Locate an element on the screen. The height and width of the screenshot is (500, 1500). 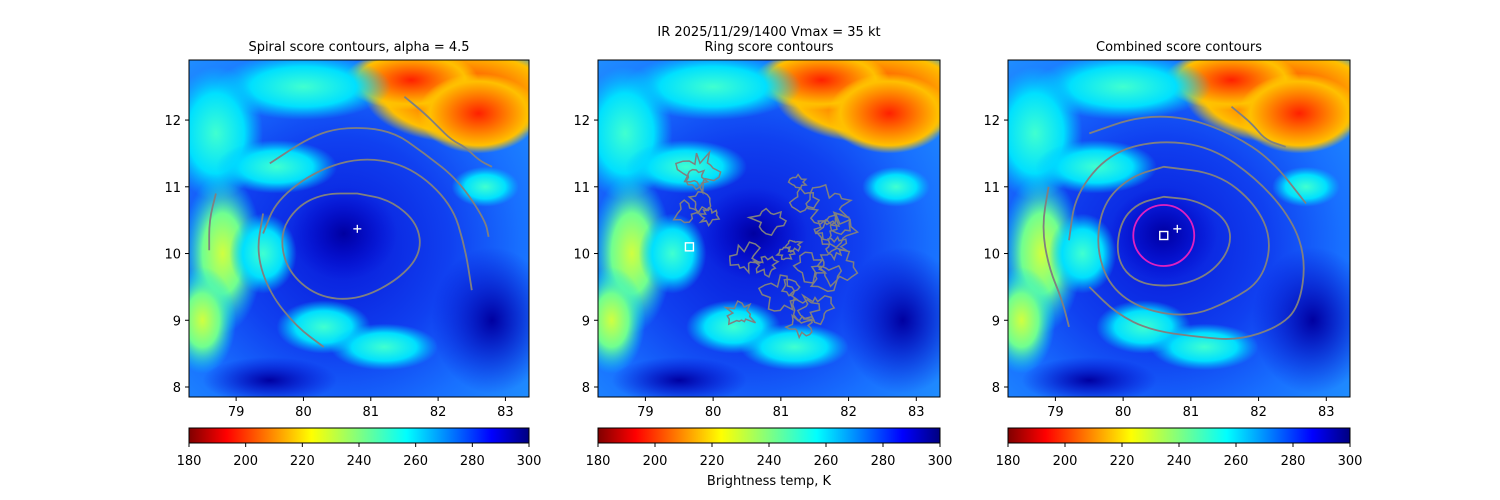
panel-title: Spiral score contours, alpha = 4.5 is located at coordinates (358, 47).